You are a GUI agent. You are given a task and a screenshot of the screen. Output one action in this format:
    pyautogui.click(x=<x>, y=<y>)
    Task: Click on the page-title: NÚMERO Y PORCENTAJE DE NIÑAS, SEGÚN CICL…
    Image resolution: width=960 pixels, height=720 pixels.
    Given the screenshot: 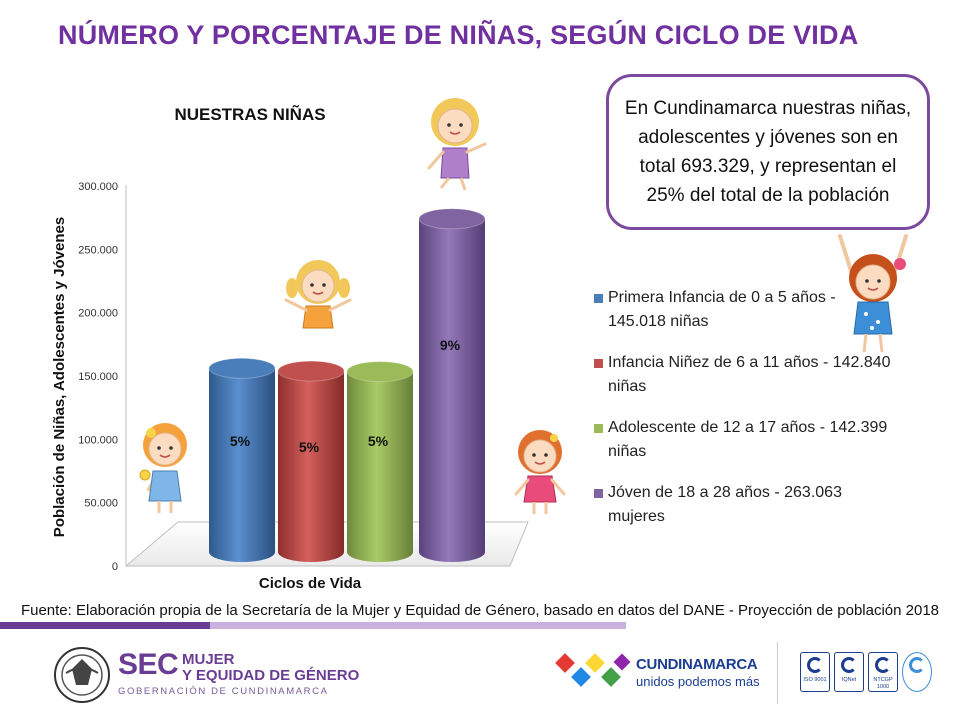 What is the action you would take?
    pyautogui.click(x=458, y=35)
    